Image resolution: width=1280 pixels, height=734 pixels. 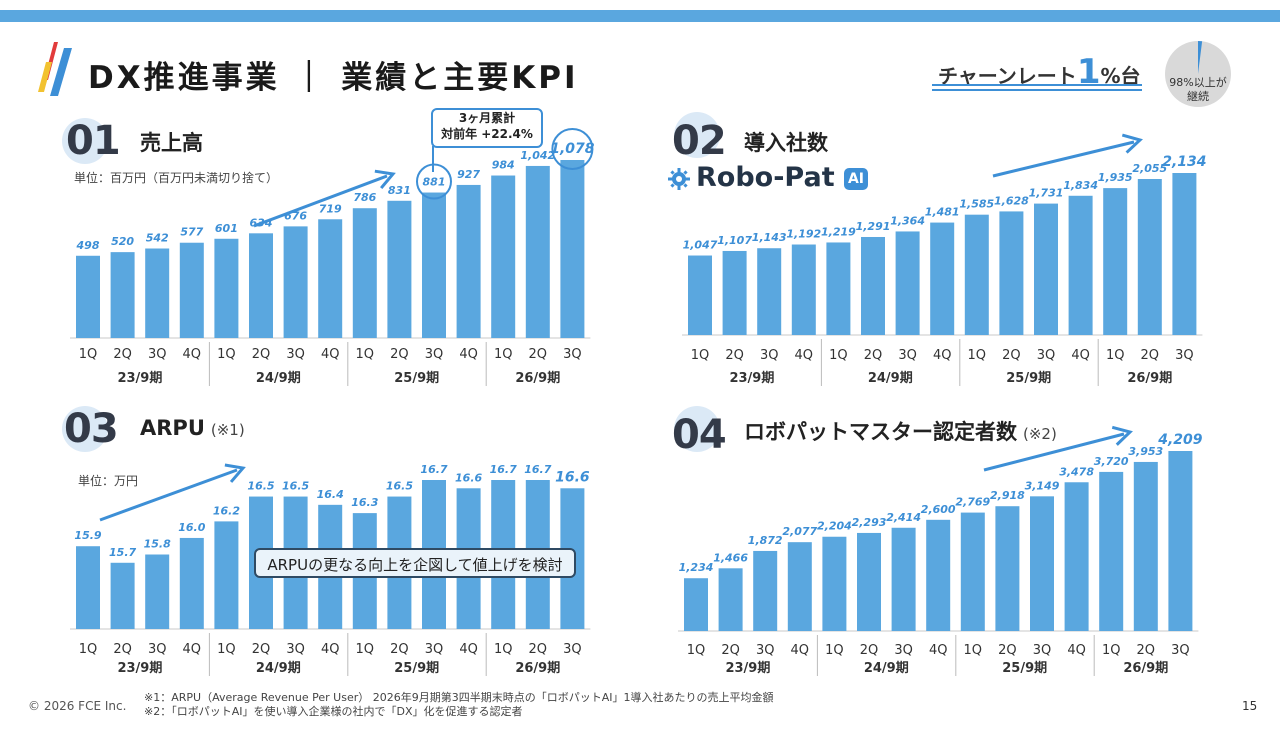 What do you see at coordinates (803, 234) in the screenshot?
I see `data-label: 1,192` at bounding box center [803, 234].